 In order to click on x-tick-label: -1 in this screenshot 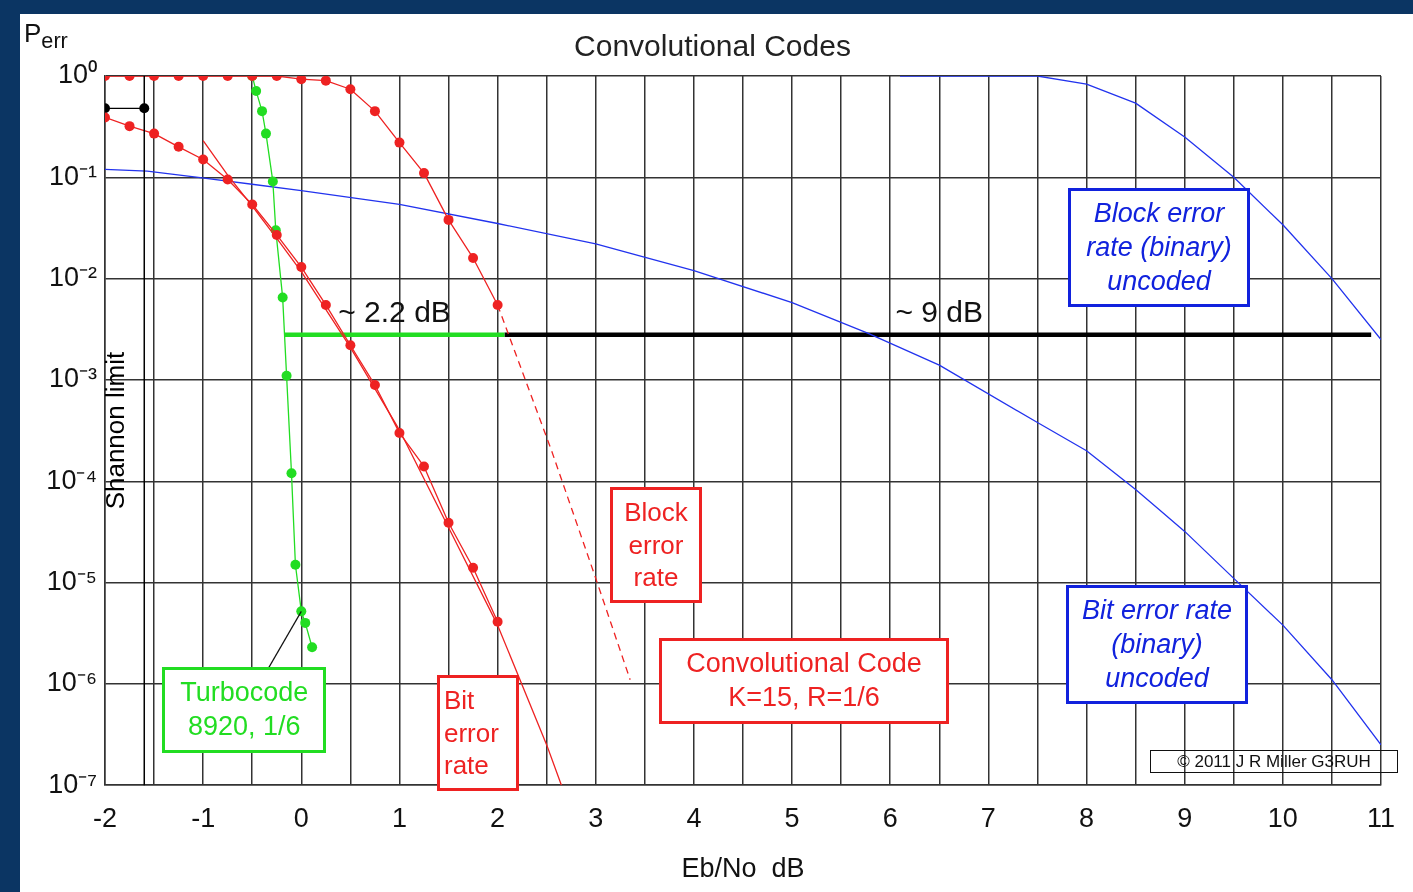, I will do `click(203, 817)`.